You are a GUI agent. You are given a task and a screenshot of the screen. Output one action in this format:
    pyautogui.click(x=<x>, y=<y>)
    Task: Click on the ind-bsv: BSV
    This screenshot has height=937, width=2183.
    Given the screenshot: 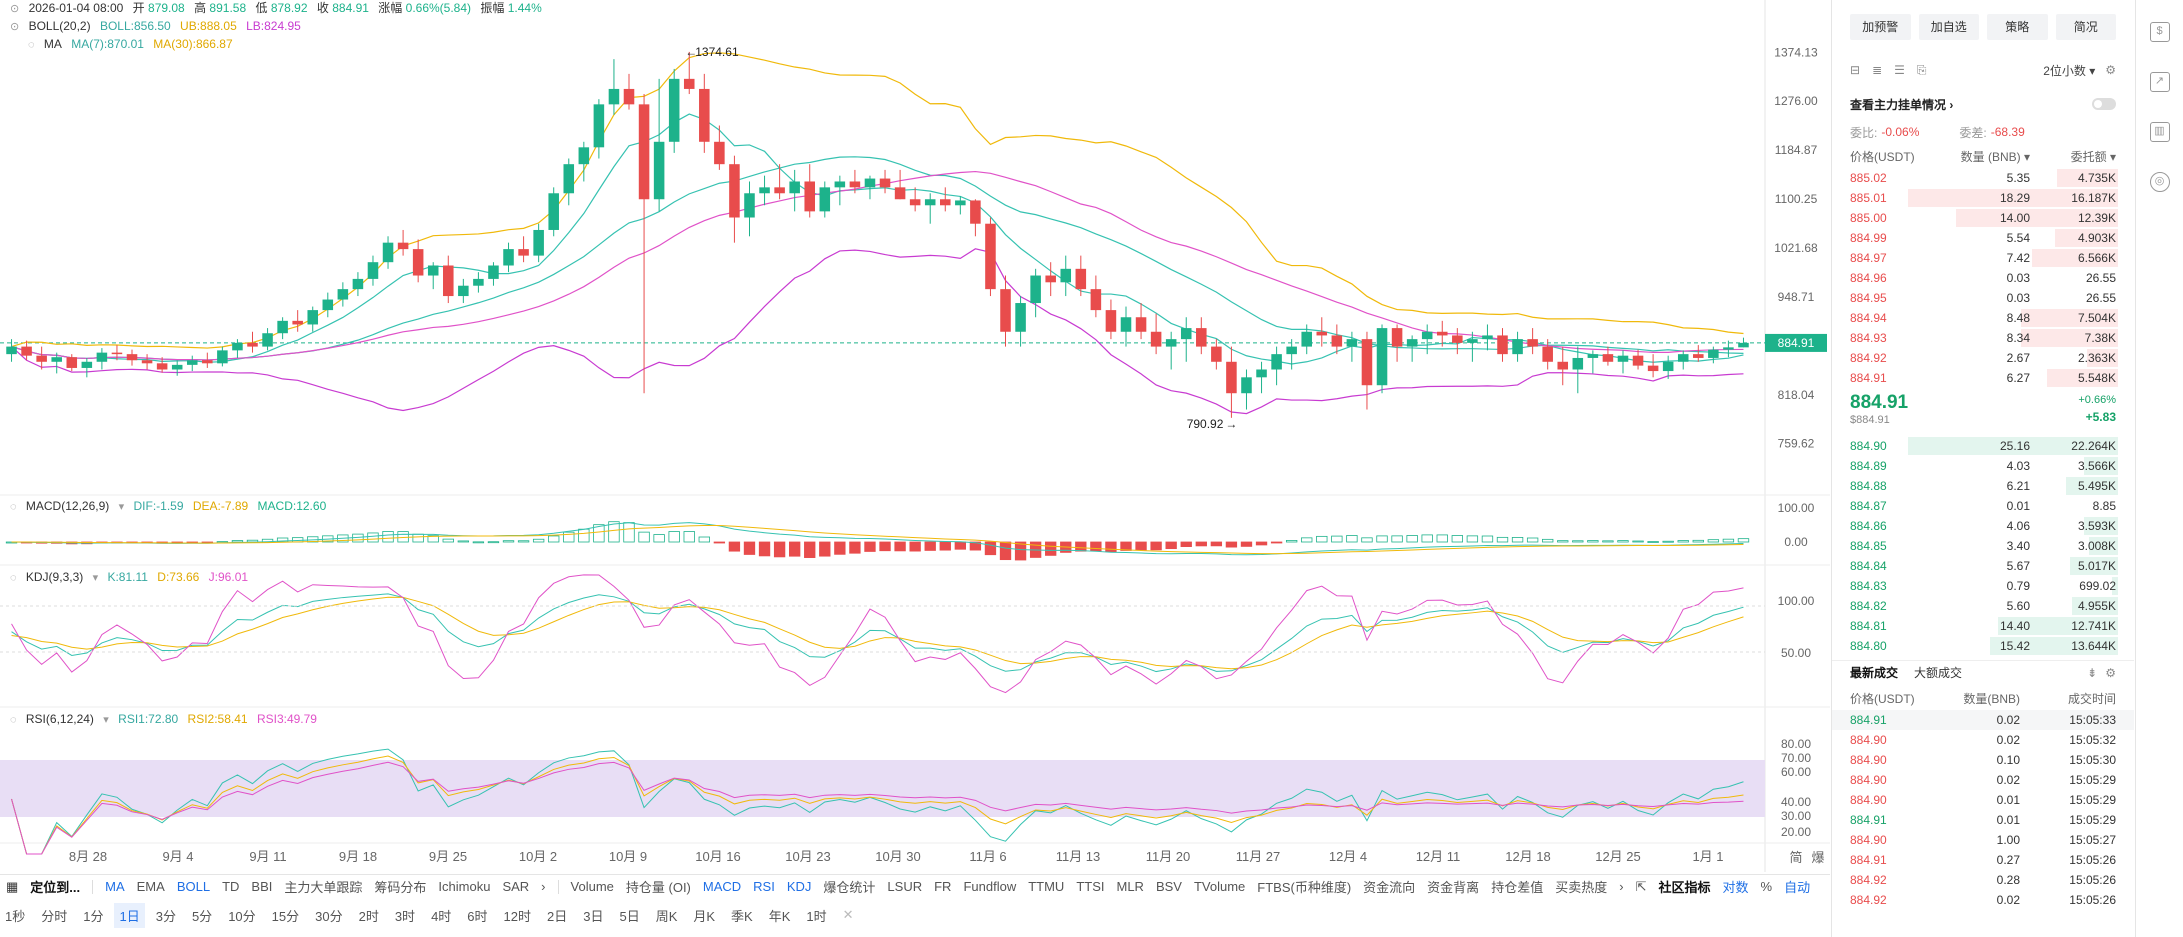 What is the action you would take?
    pyautogui.click(x=1168, y=886)
    